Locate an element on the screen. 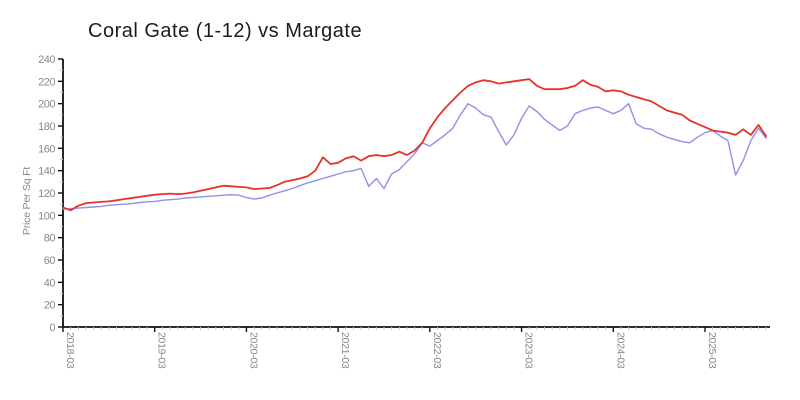 This screenshot has height=400, width=800. x-tick-label: 2023-03 is located at coordinates (529, 350).